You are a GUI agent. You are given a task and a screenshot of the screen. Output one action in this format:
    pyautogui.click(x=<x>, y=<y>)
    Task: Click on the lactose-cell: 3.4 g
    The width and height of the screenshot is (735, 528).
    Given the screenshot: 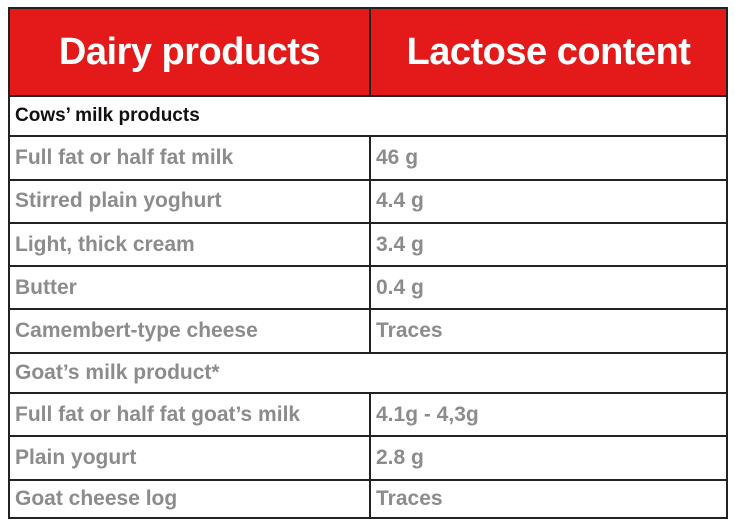 What is the action you would take?
    pyautogui.click(x=548, y=244)
    